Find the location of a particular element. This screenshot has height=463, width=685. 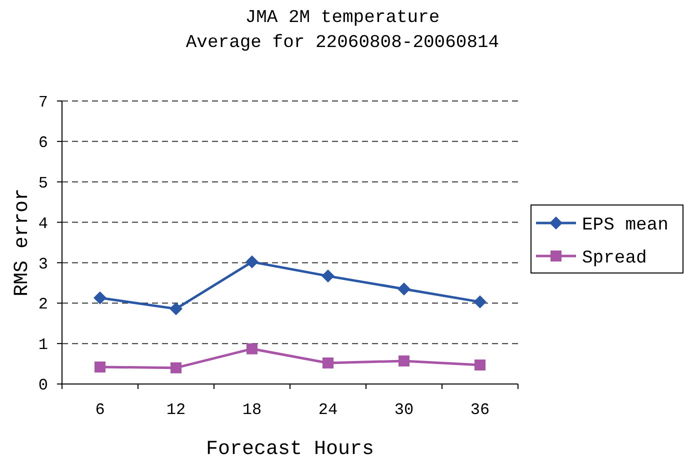

y-tick-label: 4 is located at coordinates (43, 223).